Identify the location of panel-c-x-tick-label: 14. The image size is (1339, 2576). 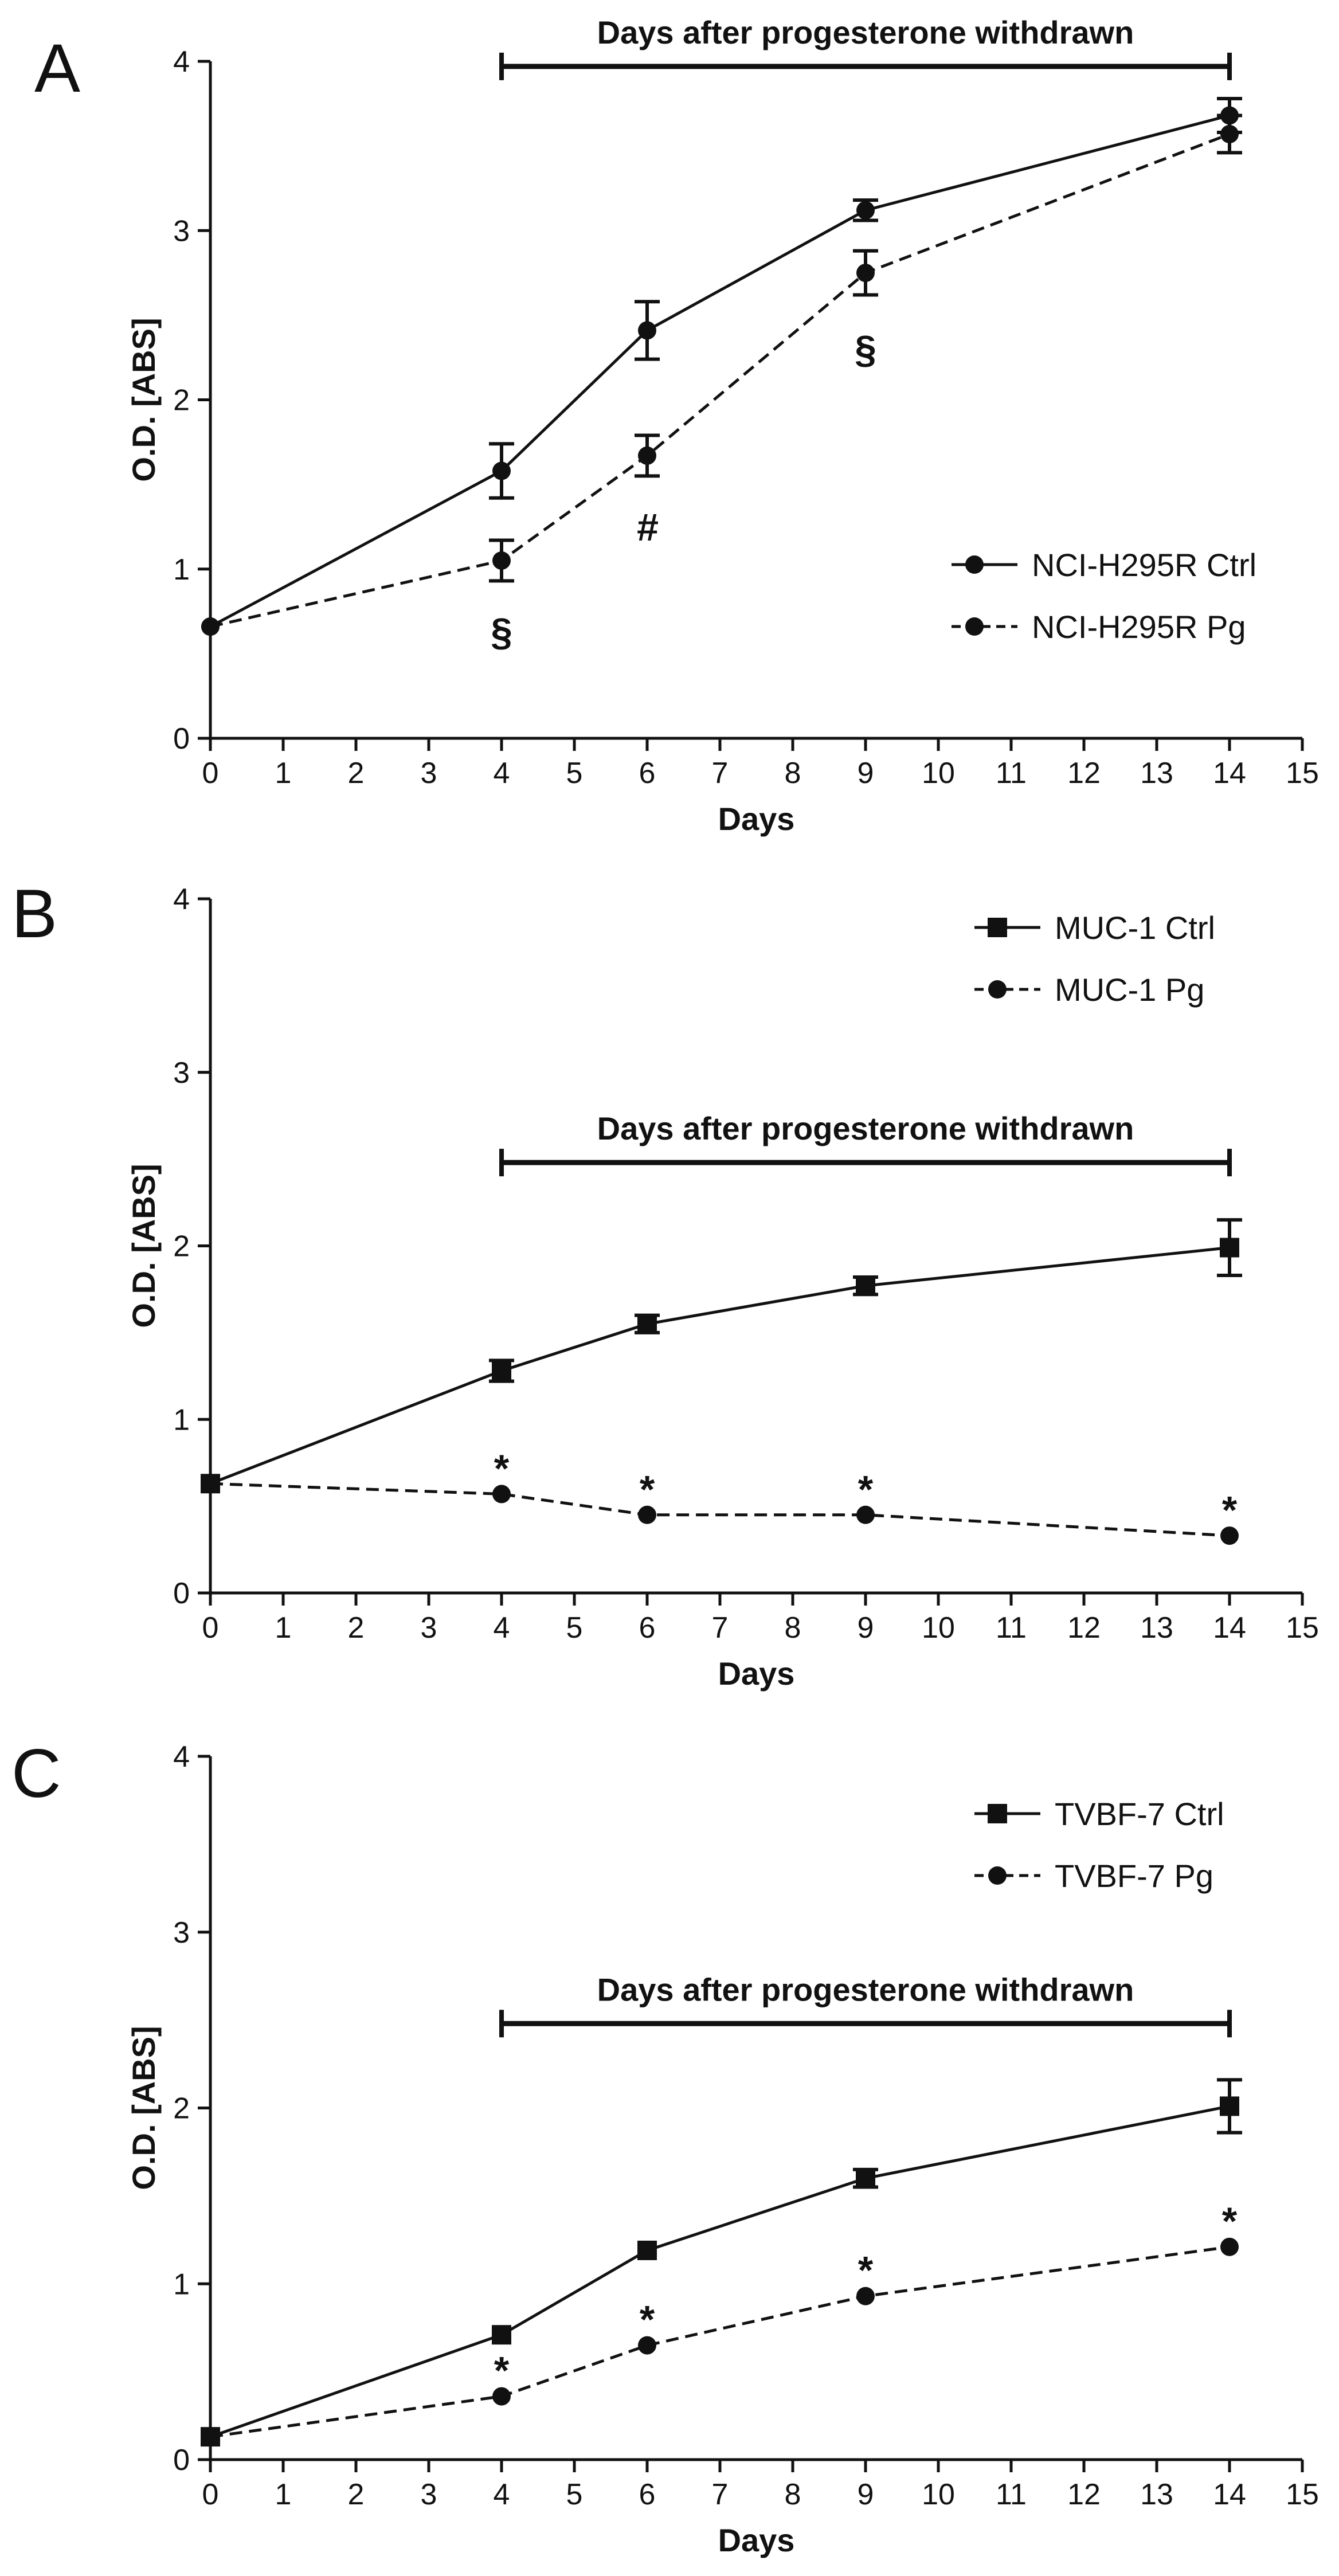
(1229, 2494).